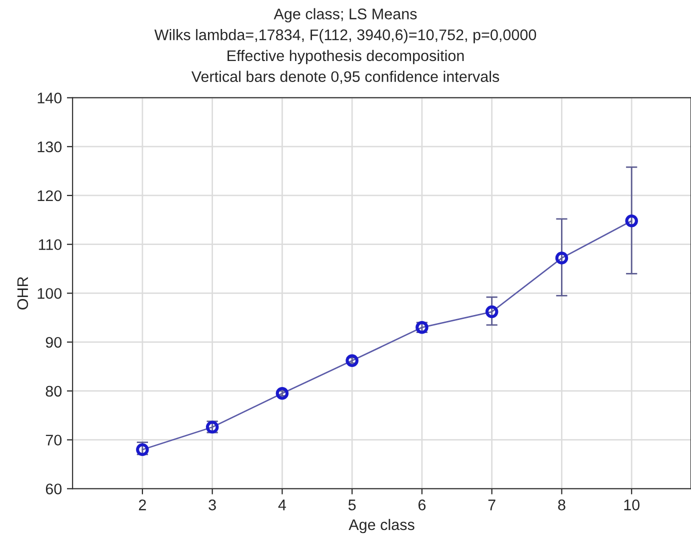  Describe the element at coordinates (562, 505) in the screenshot. I see `x-tick-label: 8` at that location.